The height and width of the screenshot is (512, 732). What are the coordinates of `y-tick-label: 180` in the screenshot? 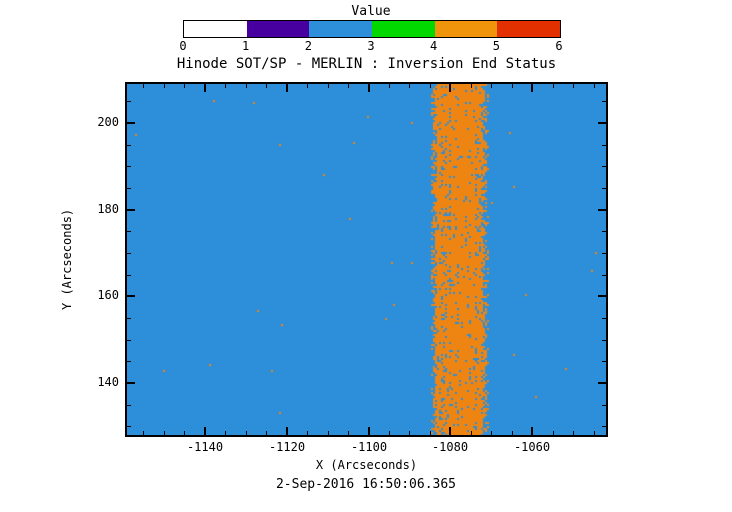 It's located at (108, 209).